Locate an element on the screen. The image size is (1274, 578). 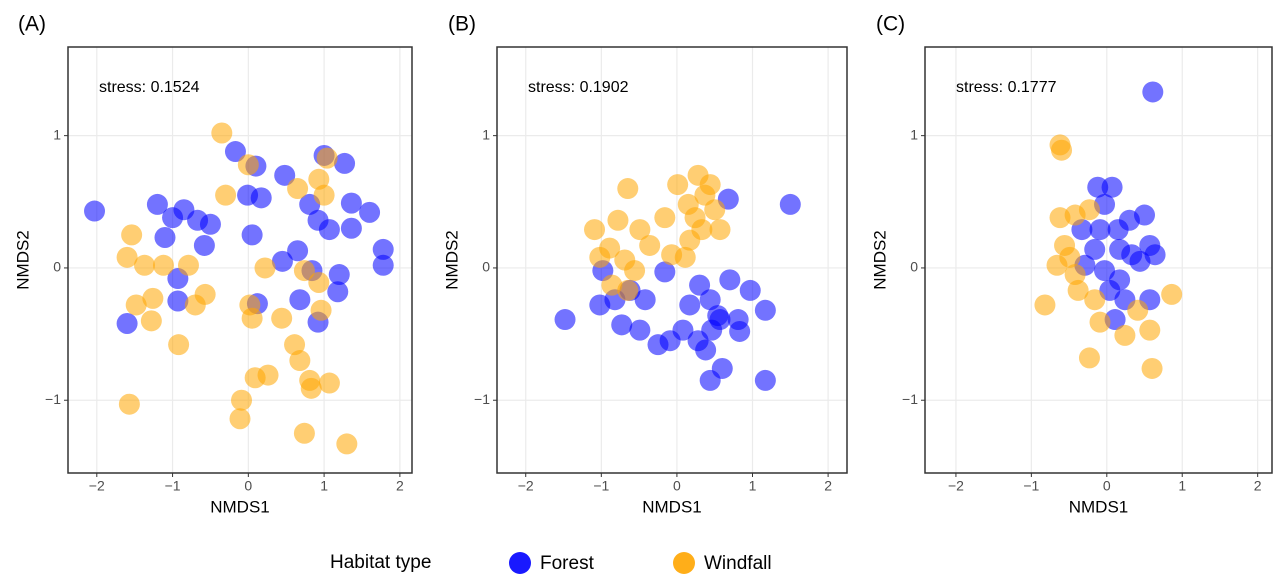
x-tick-label: −2 is located at coordinates (526, 486).